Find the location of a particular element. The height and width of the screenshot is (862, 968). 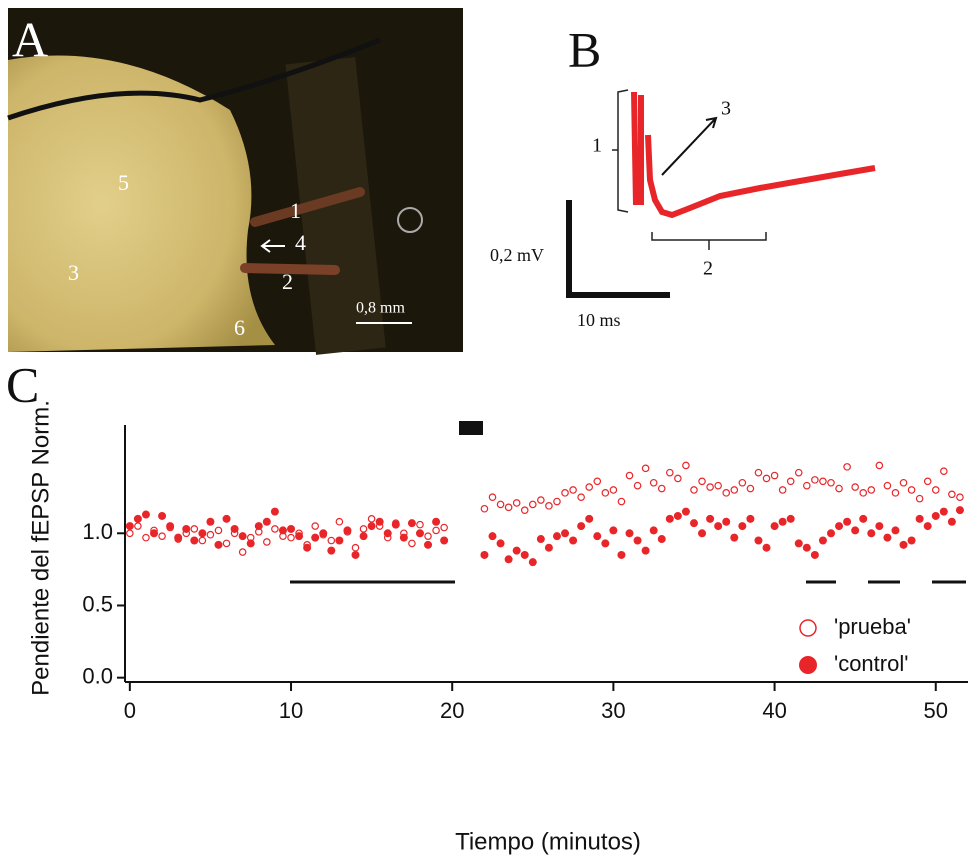

electrode is located at coordinates (307, 207).